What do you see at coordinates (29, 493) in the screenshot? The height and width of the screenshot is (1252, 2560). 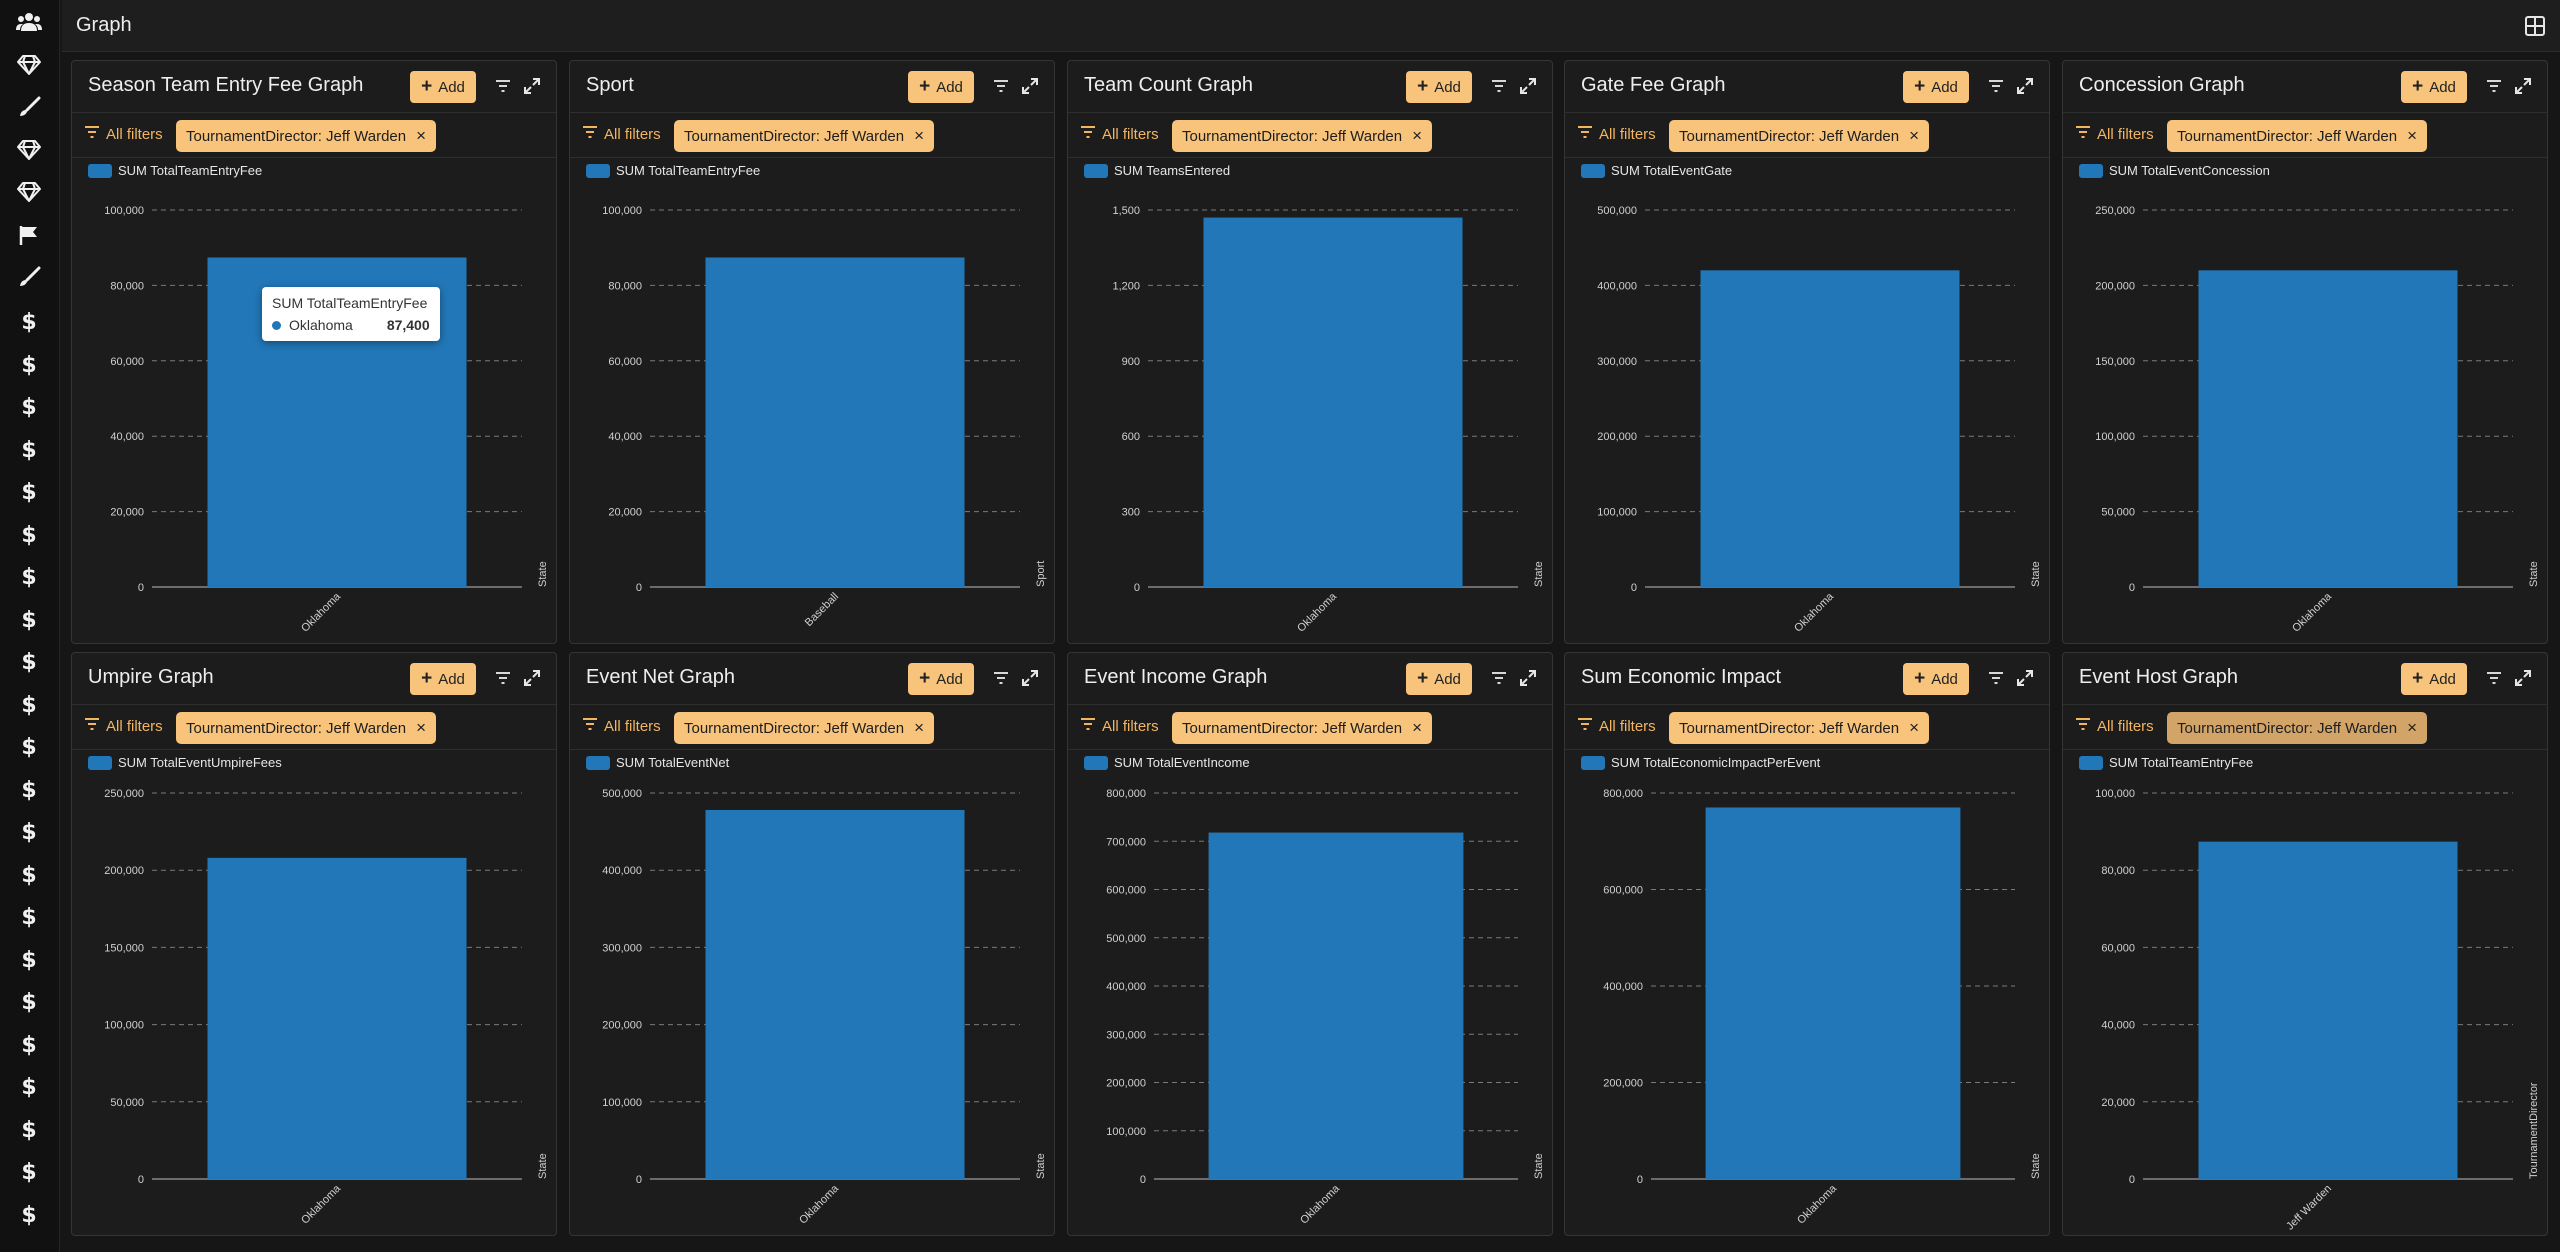 I see `sidebar-item-12: $` at bounding box center [29, 493].